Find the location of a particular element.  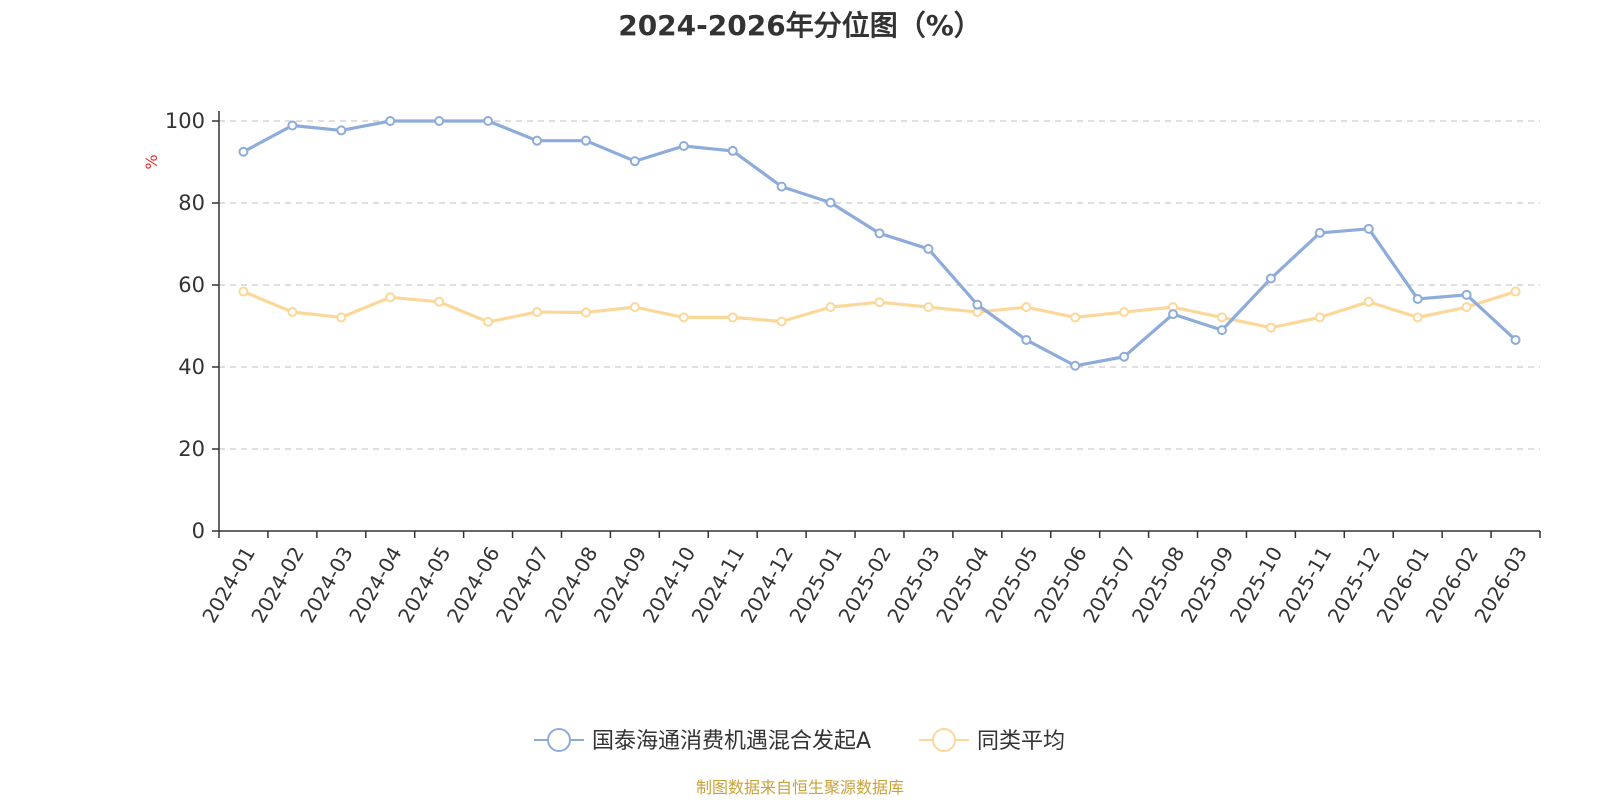

legend: 国泰海通消费机遇混合发起A 同类平均 is located at coordinates (799, 741).